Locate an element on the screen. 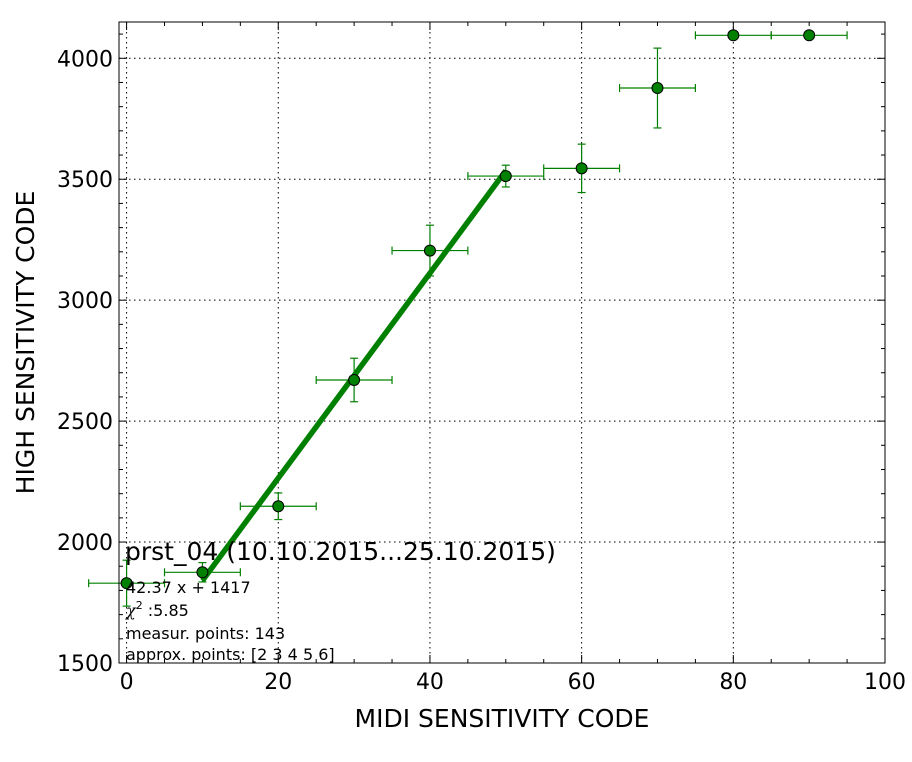  x-axis-title: MIDI SENSITIVITY CODE is located at coordinates (502, 718).